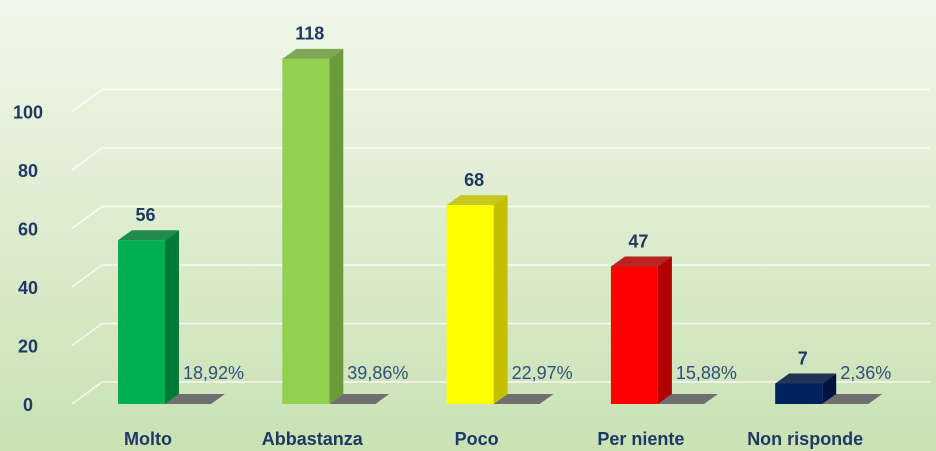 The height and width of the screenshot is (451, 936). Describe the element at coordinates (28, 405) in the screenshot. I see `y-tick-label: 0` at that location.